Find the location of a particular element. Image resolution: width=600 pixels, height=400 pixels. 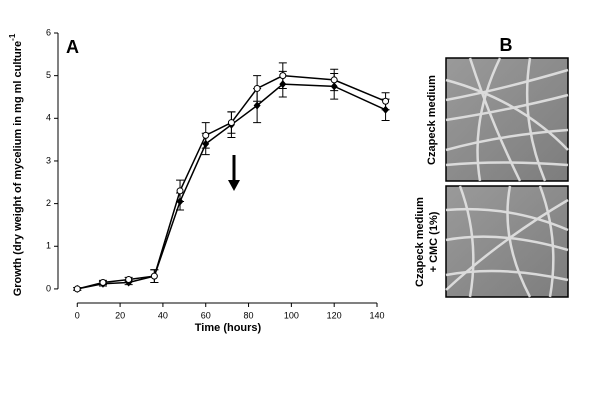

x-tick-label: 140 is located at coordinates (376, 315).